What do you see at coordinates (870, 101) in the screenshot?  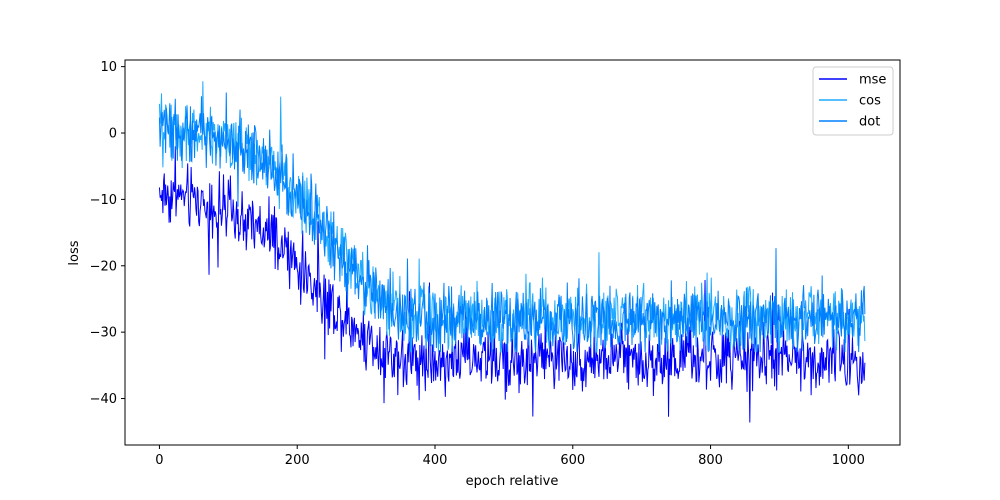 I see `legend-label-cos: cos` at bounding box center [870, 101].